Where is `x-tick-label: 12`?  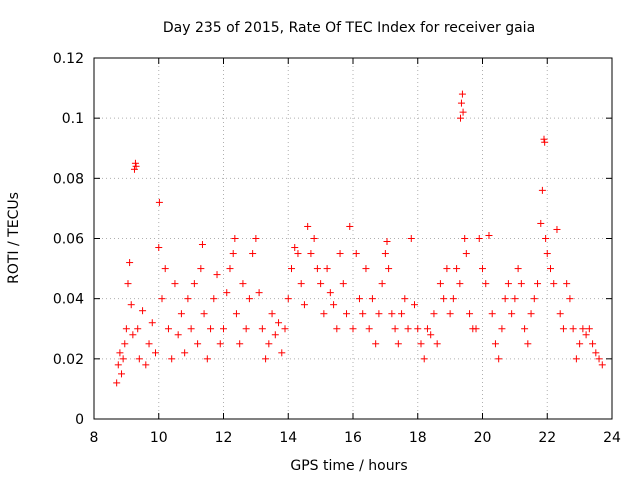
x-tick-label: 12 is located at coordinates (224, 438).